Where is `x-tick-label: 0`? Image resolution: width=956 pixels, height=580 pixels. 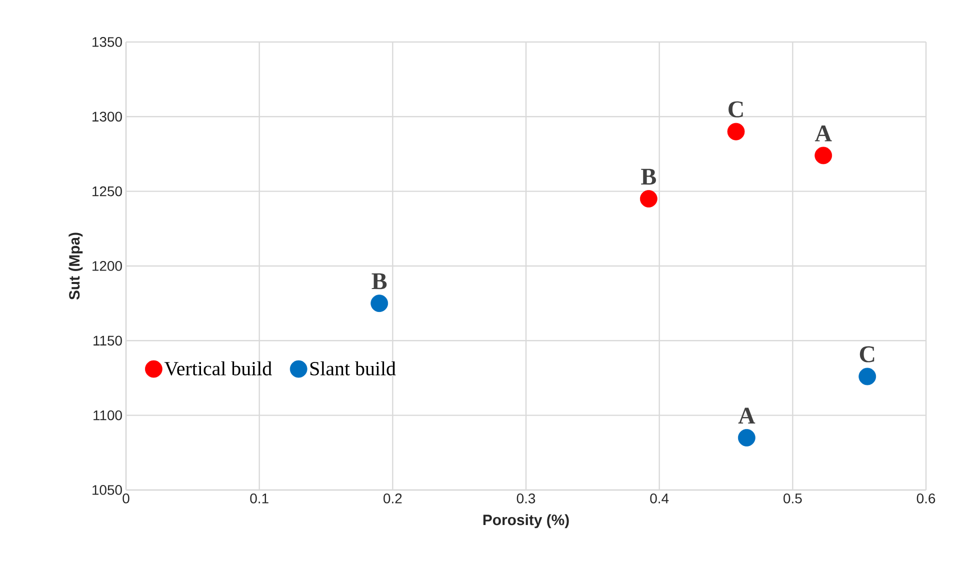
x-tick-label: 0 is located at coordinates (126, 498).